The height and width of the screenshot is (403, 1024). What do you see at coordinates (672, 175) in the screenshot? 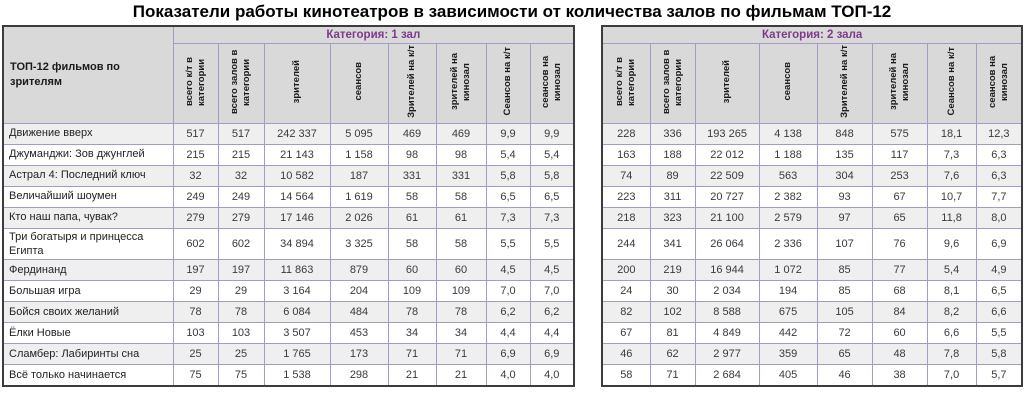
I see `value-cell: 89` at bounding box center [672, 175].